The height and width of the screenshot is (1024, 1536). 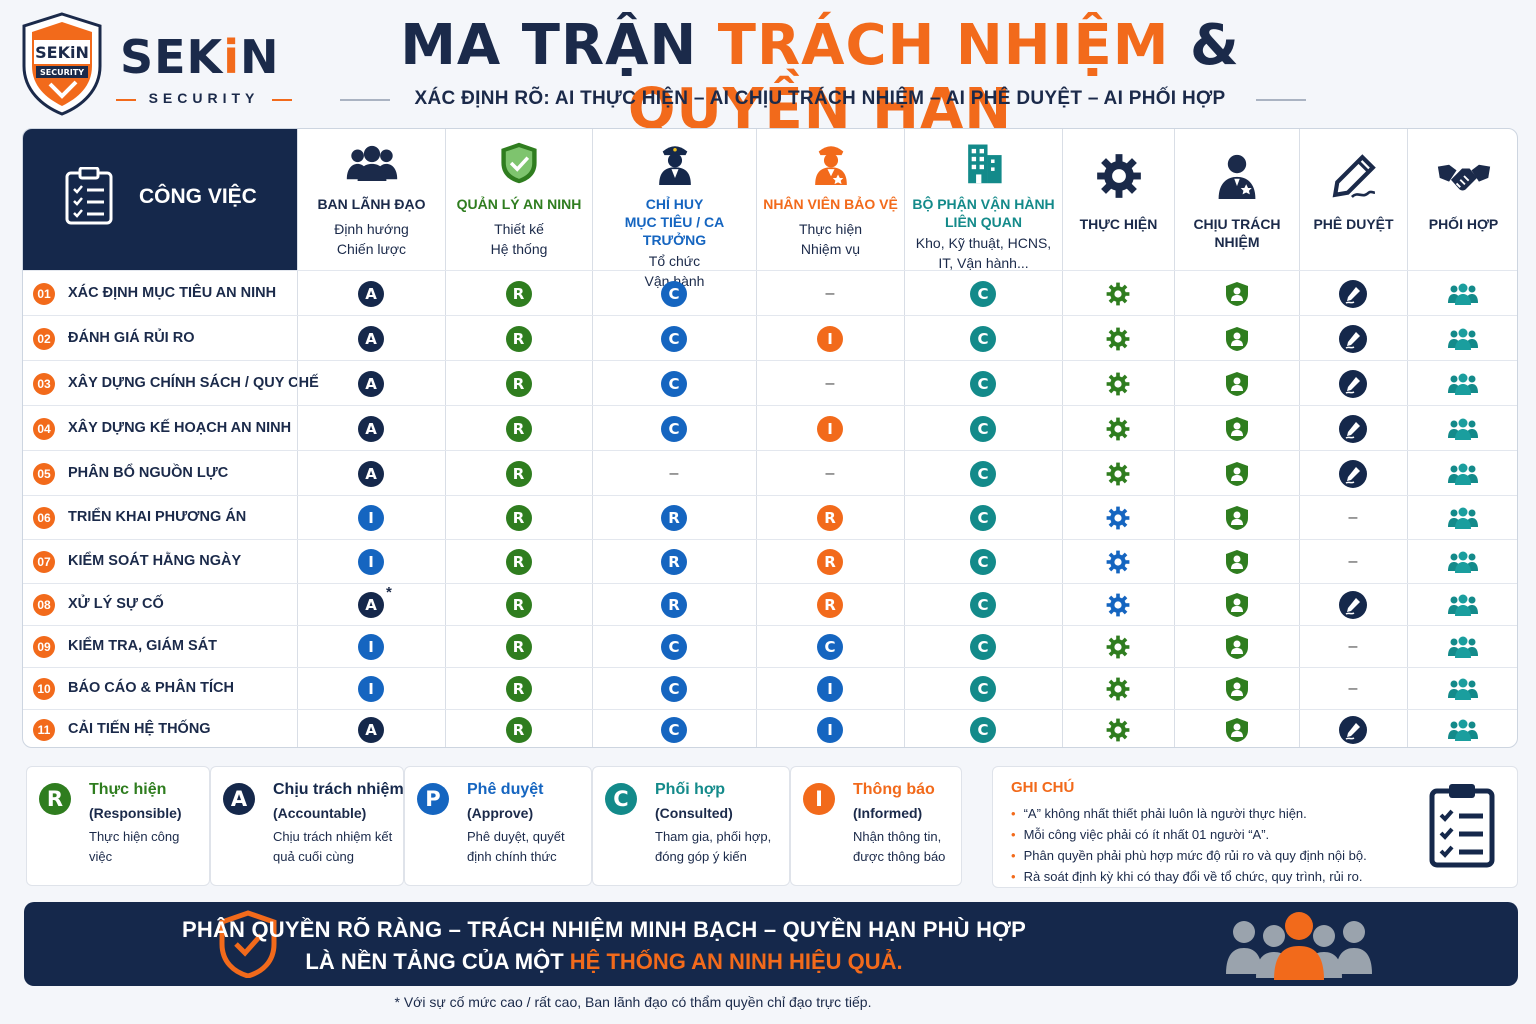 I want to click on row-number: 09, so click(x=44, y=647).